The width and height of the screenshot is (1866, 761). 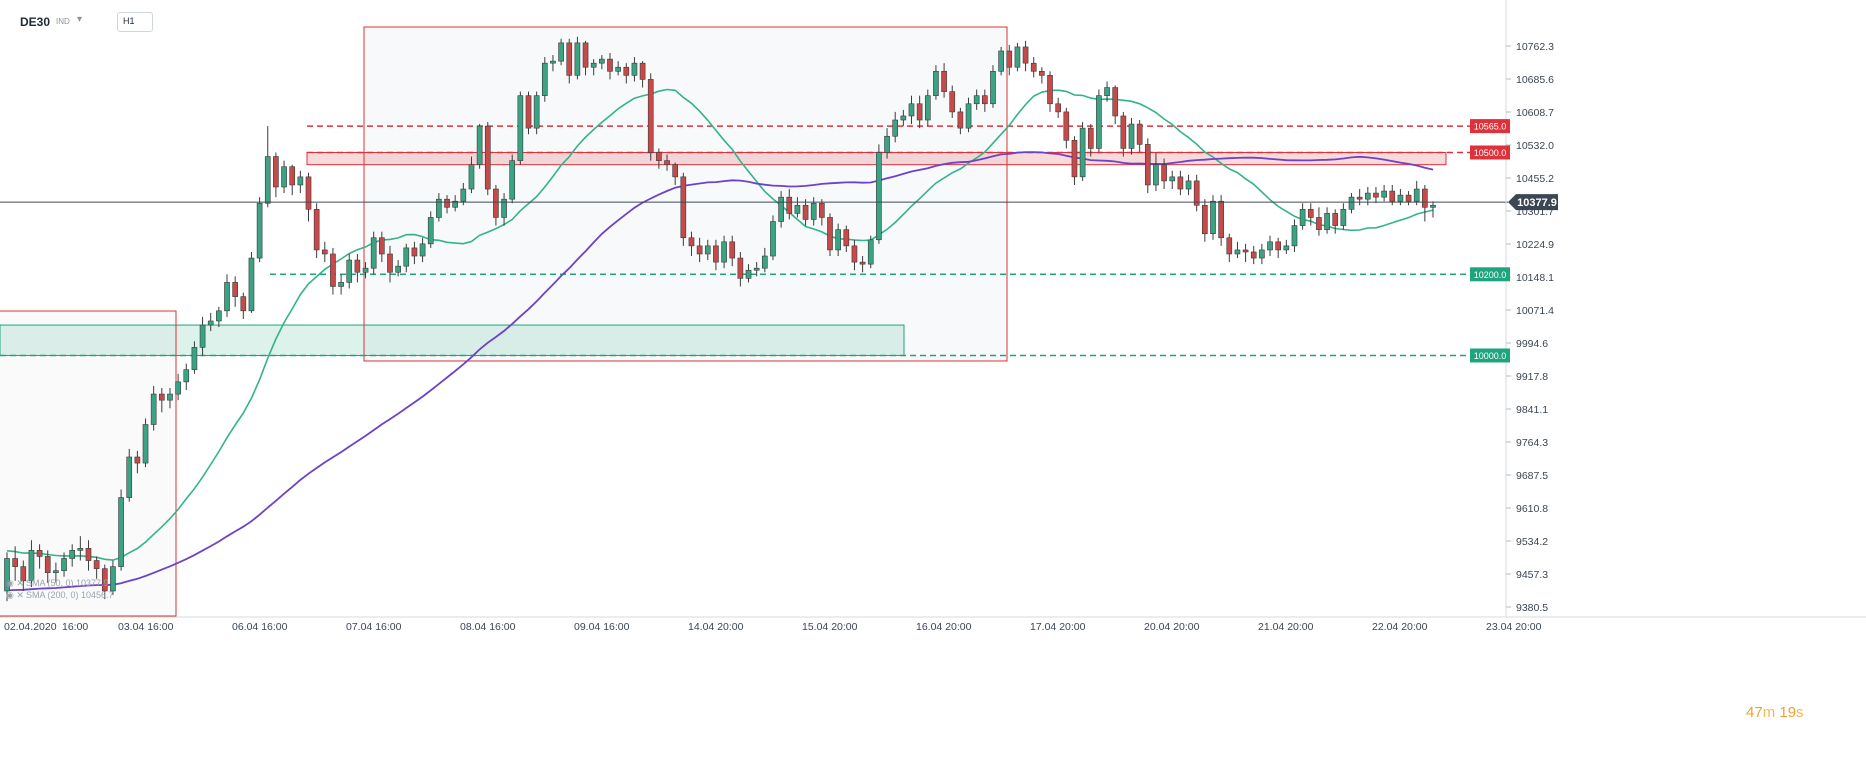 I want to click on x-tick-label: 17.04 20:00, so click(x=1058, y=627).